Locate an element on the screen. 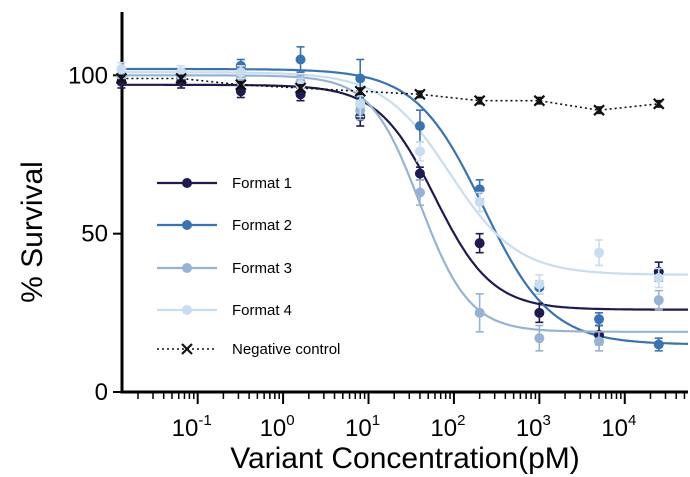 This screenshot has height=477, width=690. x-tick-exponent: 3 is located at coordinates (547, 420).